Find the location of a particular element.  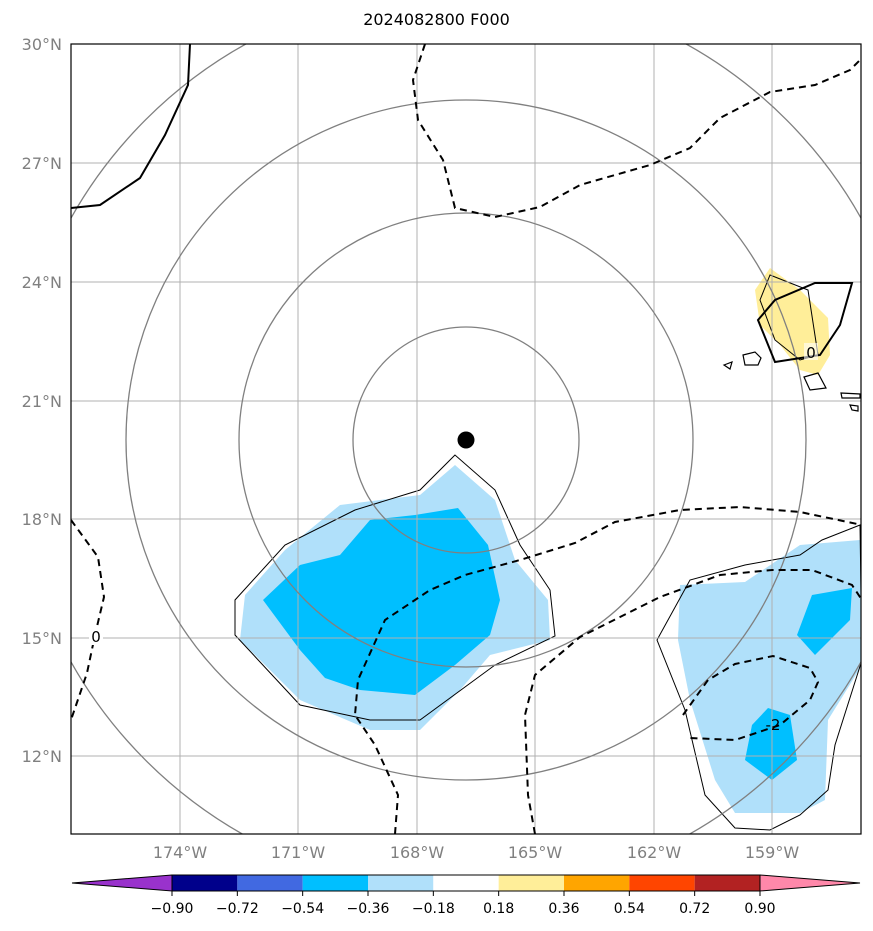

colorbar-extend-high is located at coordinates (810, 883).